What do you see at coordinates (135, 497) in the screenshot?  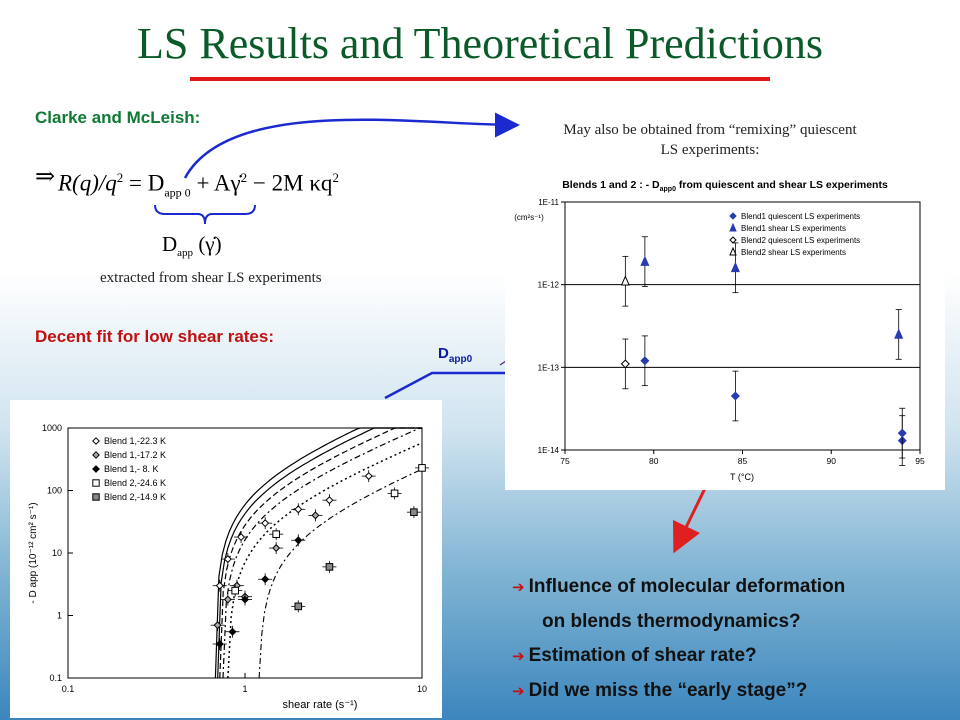 I see `legend-entry: Blend 2,-14.9 K` at bounding box center [135, 497].